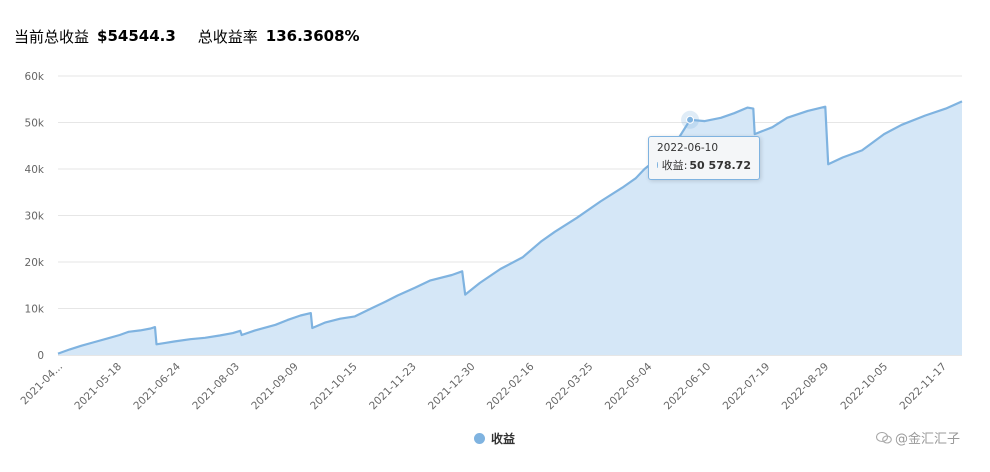  Describe the element at coordinates (806, 387) in the screenshot. I see `x-tick-label-13: 2022-08-29` at that location.